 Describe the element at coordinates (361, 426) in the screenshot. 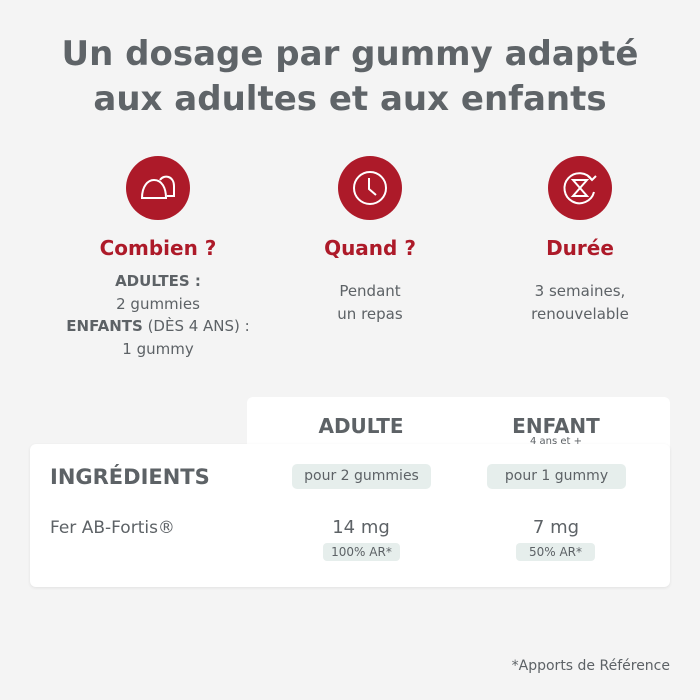

I see `adult-header: ADULTE` at that location.